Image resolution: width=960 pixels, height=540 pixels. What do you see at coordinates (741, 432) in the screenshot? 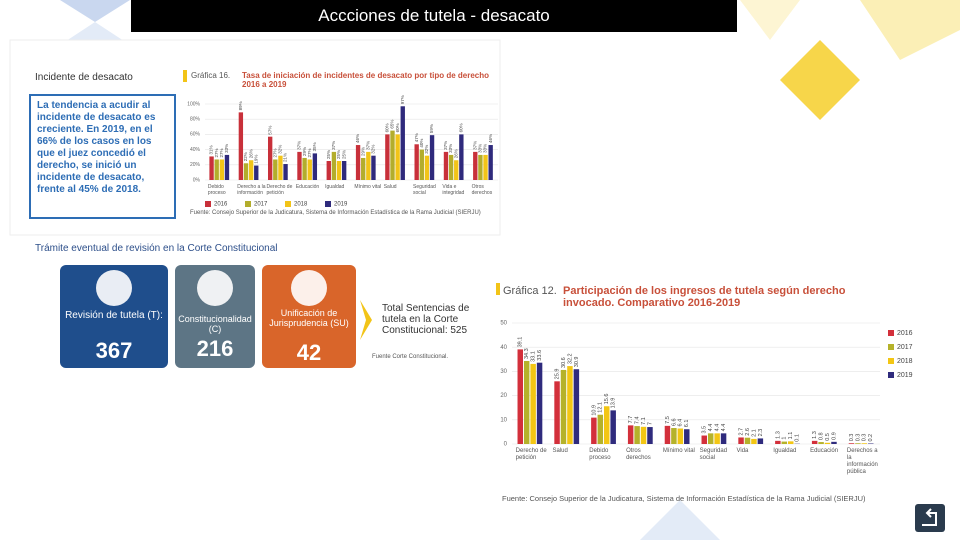
I see `value-label: 2.7` at bounding box center [741, 432].